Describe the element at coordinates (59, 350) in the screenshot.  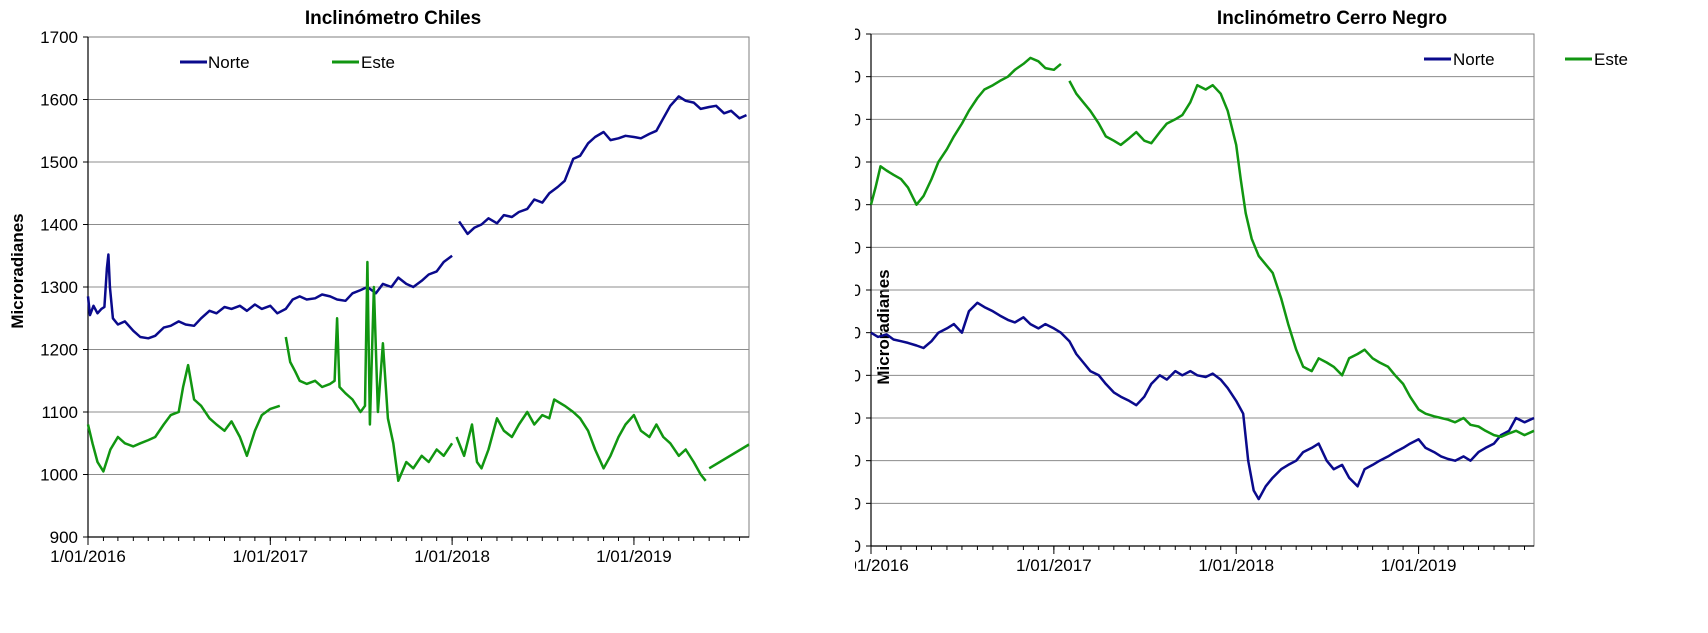
I see `y-tick-label: 1200` at that location.